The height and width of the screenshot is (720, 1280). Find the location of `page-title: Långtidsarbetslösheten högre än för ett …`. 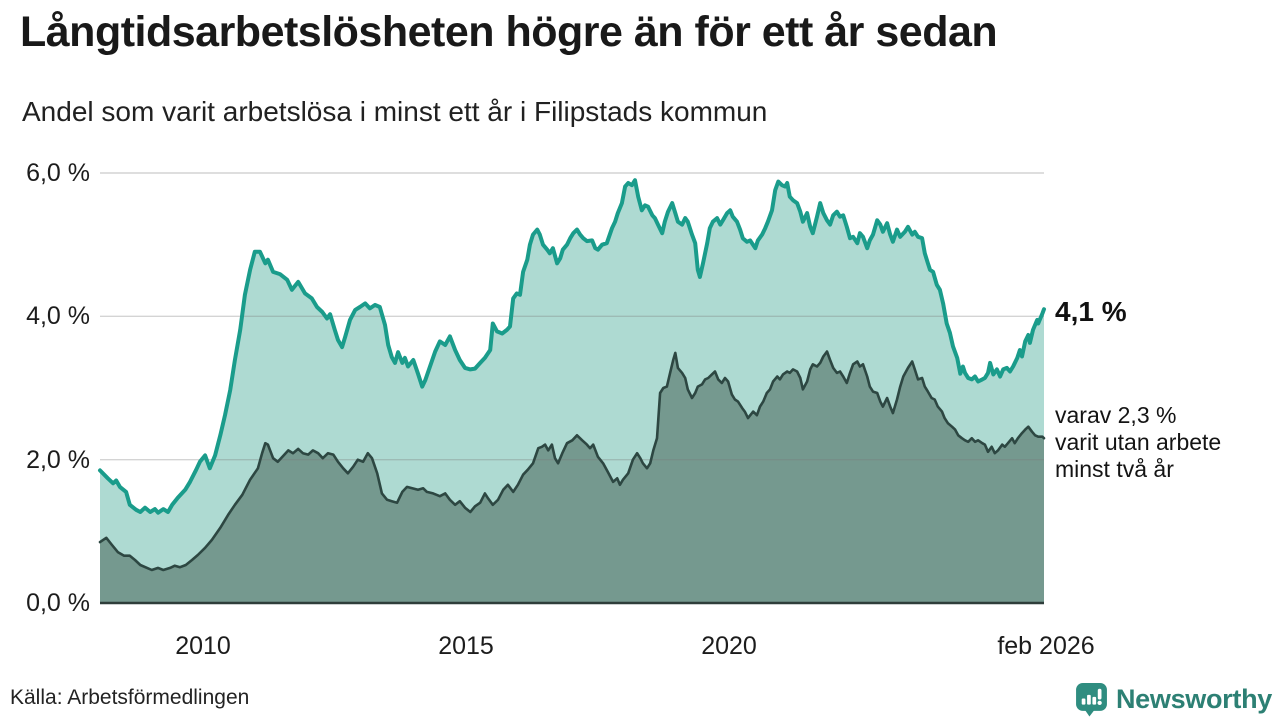

page-title: Långtidsarbetslösheten högre än för ett … is located at coordinates (509, 32).